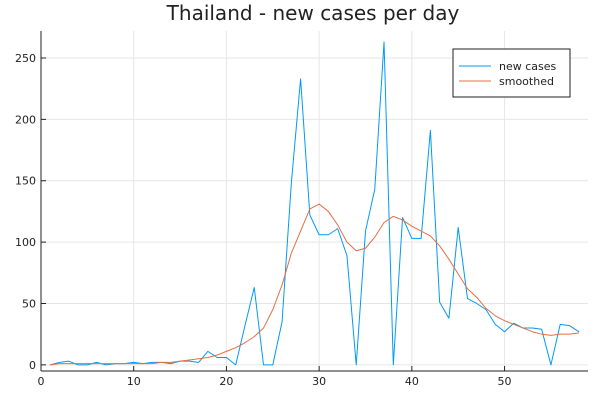 Image resolution: width=600 pixels, height=400 pixels. I want to click on y-axis: 0 50 100 150 200 250, so click(30, 201).